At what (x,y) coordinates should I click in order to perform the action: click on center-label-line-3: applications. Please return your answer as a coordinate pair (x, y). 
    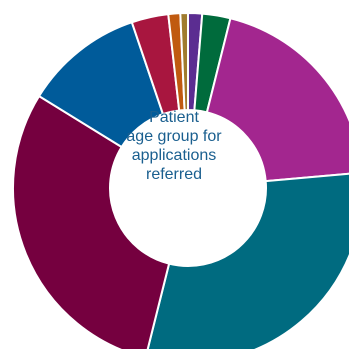
    Looking at the image, I should click on (174, 155).